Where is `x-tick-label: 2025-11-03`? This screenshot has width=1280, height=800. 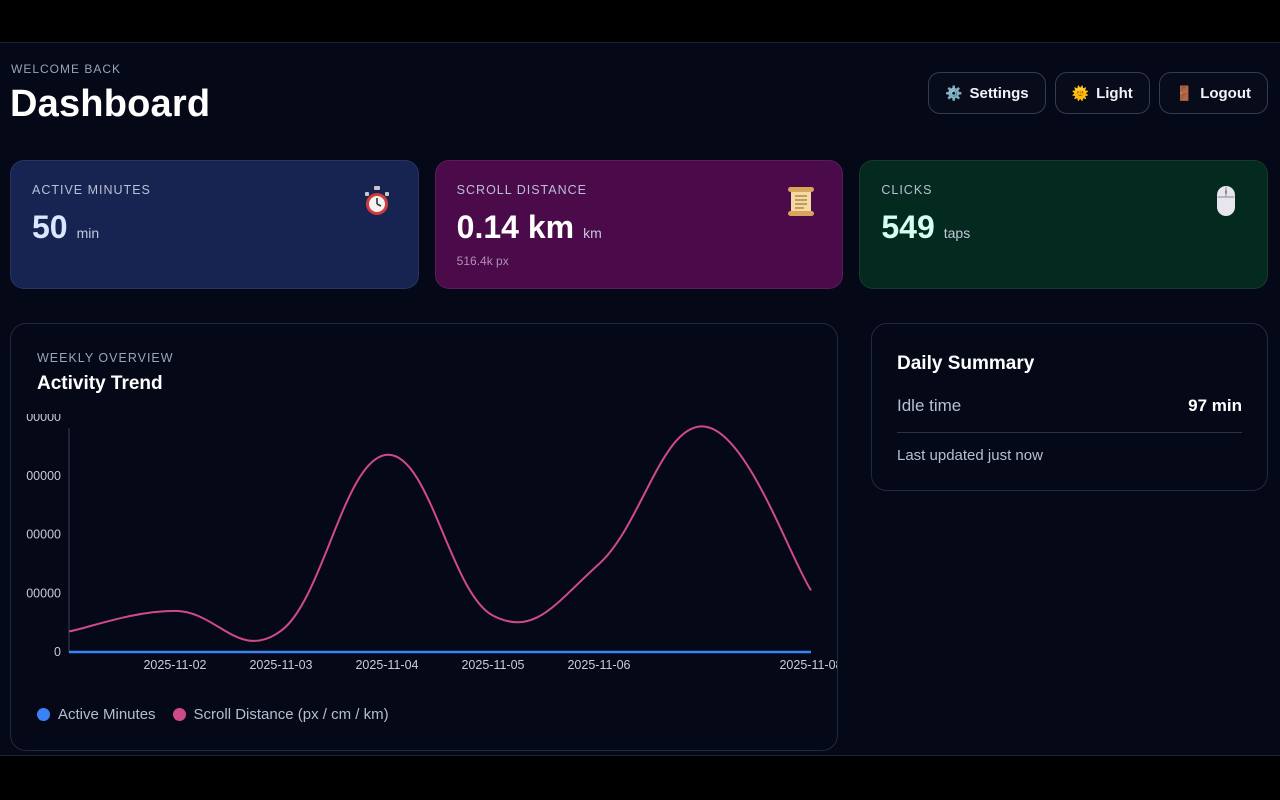
x-tick-label: 2025-11-03 is located at coordinates (280, 665).